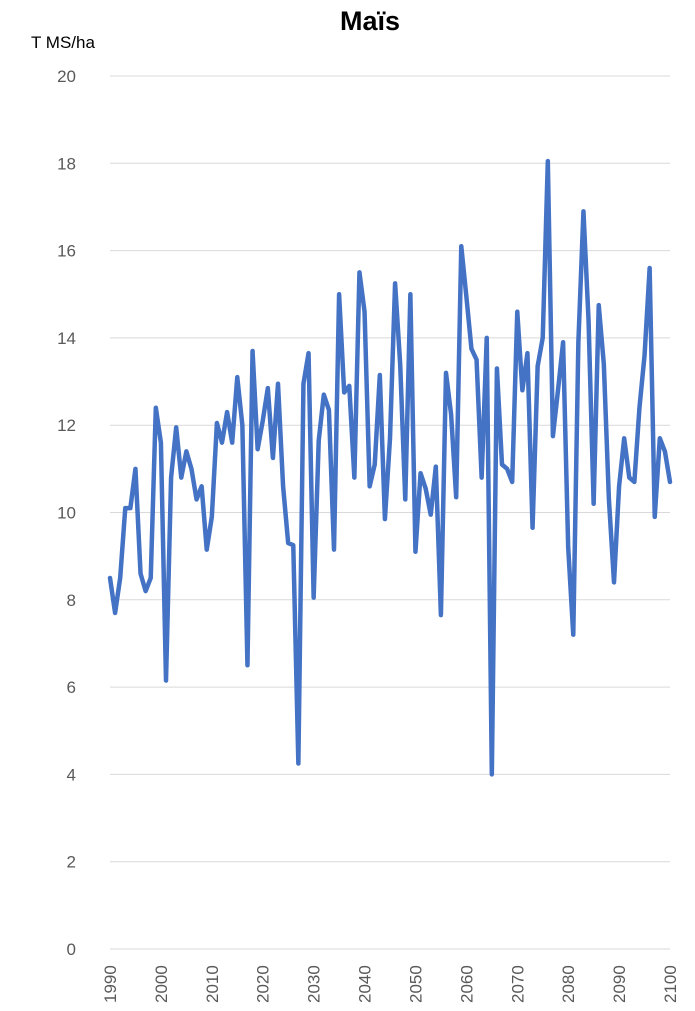  What do you see at coordinates (466, 984) in the screenshot?
I see `x-tick-label: 2060` at bounding box center [466, 984].